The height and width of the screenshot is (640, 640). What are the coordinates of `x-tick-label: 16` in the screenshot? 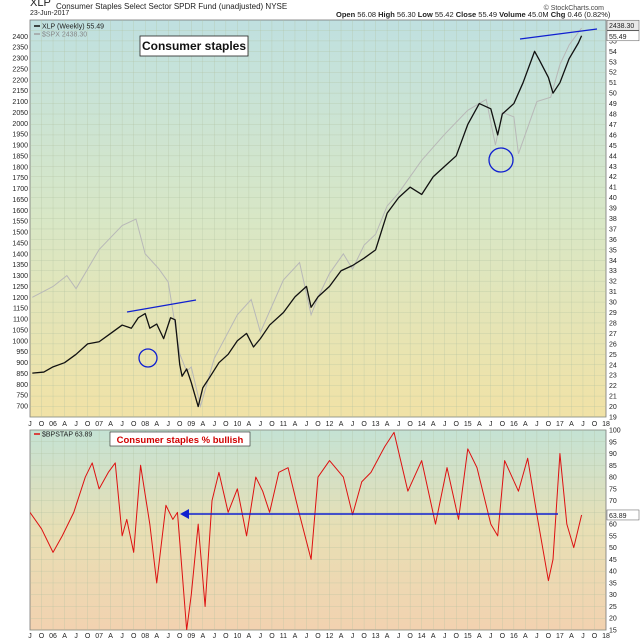 It's located at (514, 424).